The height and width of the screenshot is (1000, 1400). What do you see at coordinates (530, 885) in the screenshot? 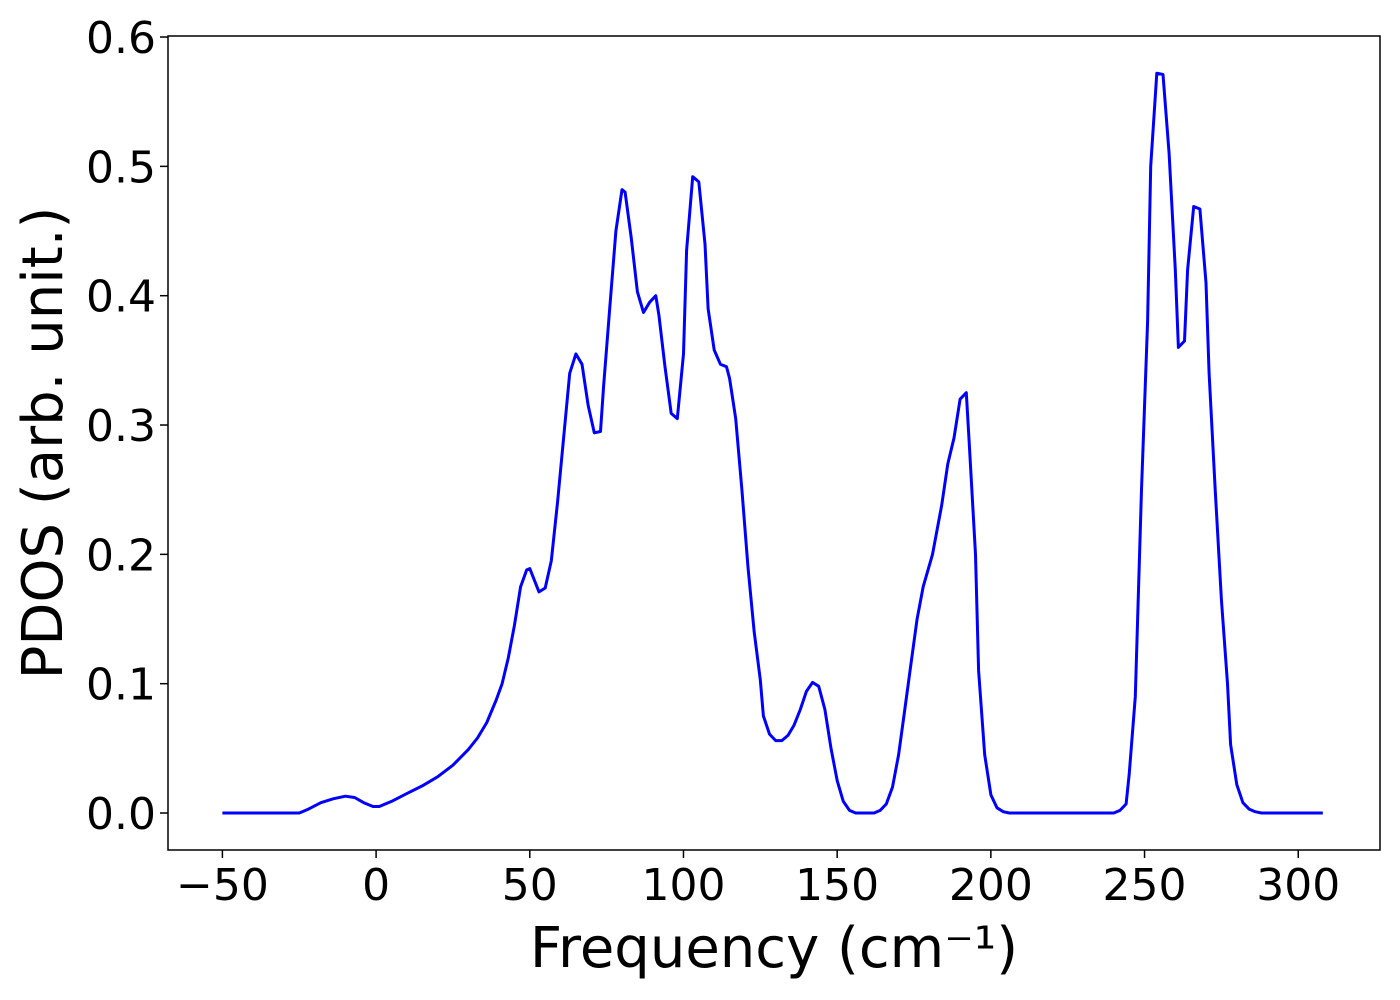
I see `x-tick-label: 50` at bounding box center [530, 885].